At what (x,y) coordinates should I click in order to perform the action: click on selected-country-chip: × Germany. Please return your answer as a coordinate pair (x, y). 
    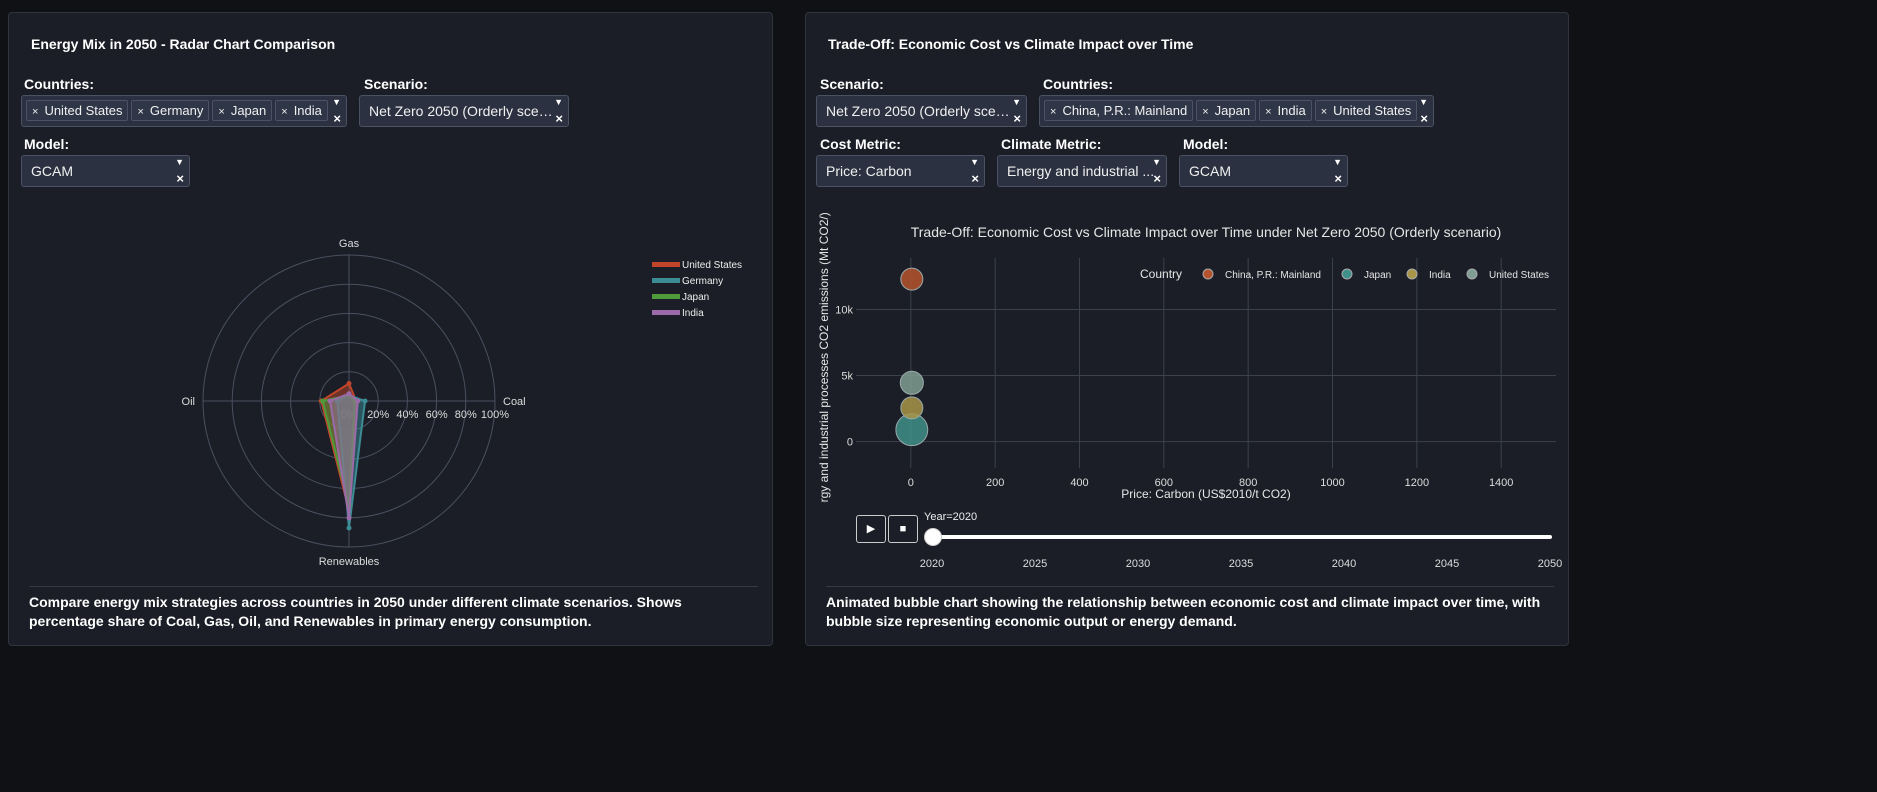
    Looking at the image, I should click on (170, 110).